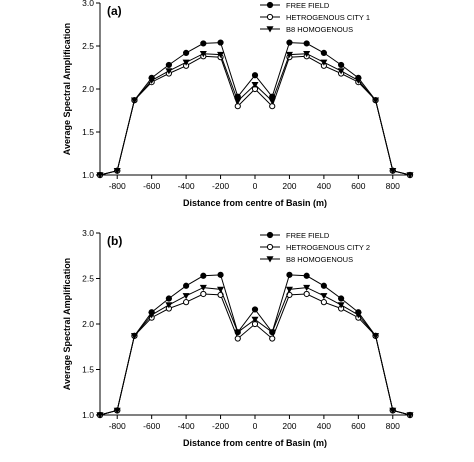 The width and height of the screenshot is (474, 462). Describe the element at coordinates (319, 259) in the screenshot. I see `chart2-legend-label-3: B8 HOMOGENOUS` at that location.